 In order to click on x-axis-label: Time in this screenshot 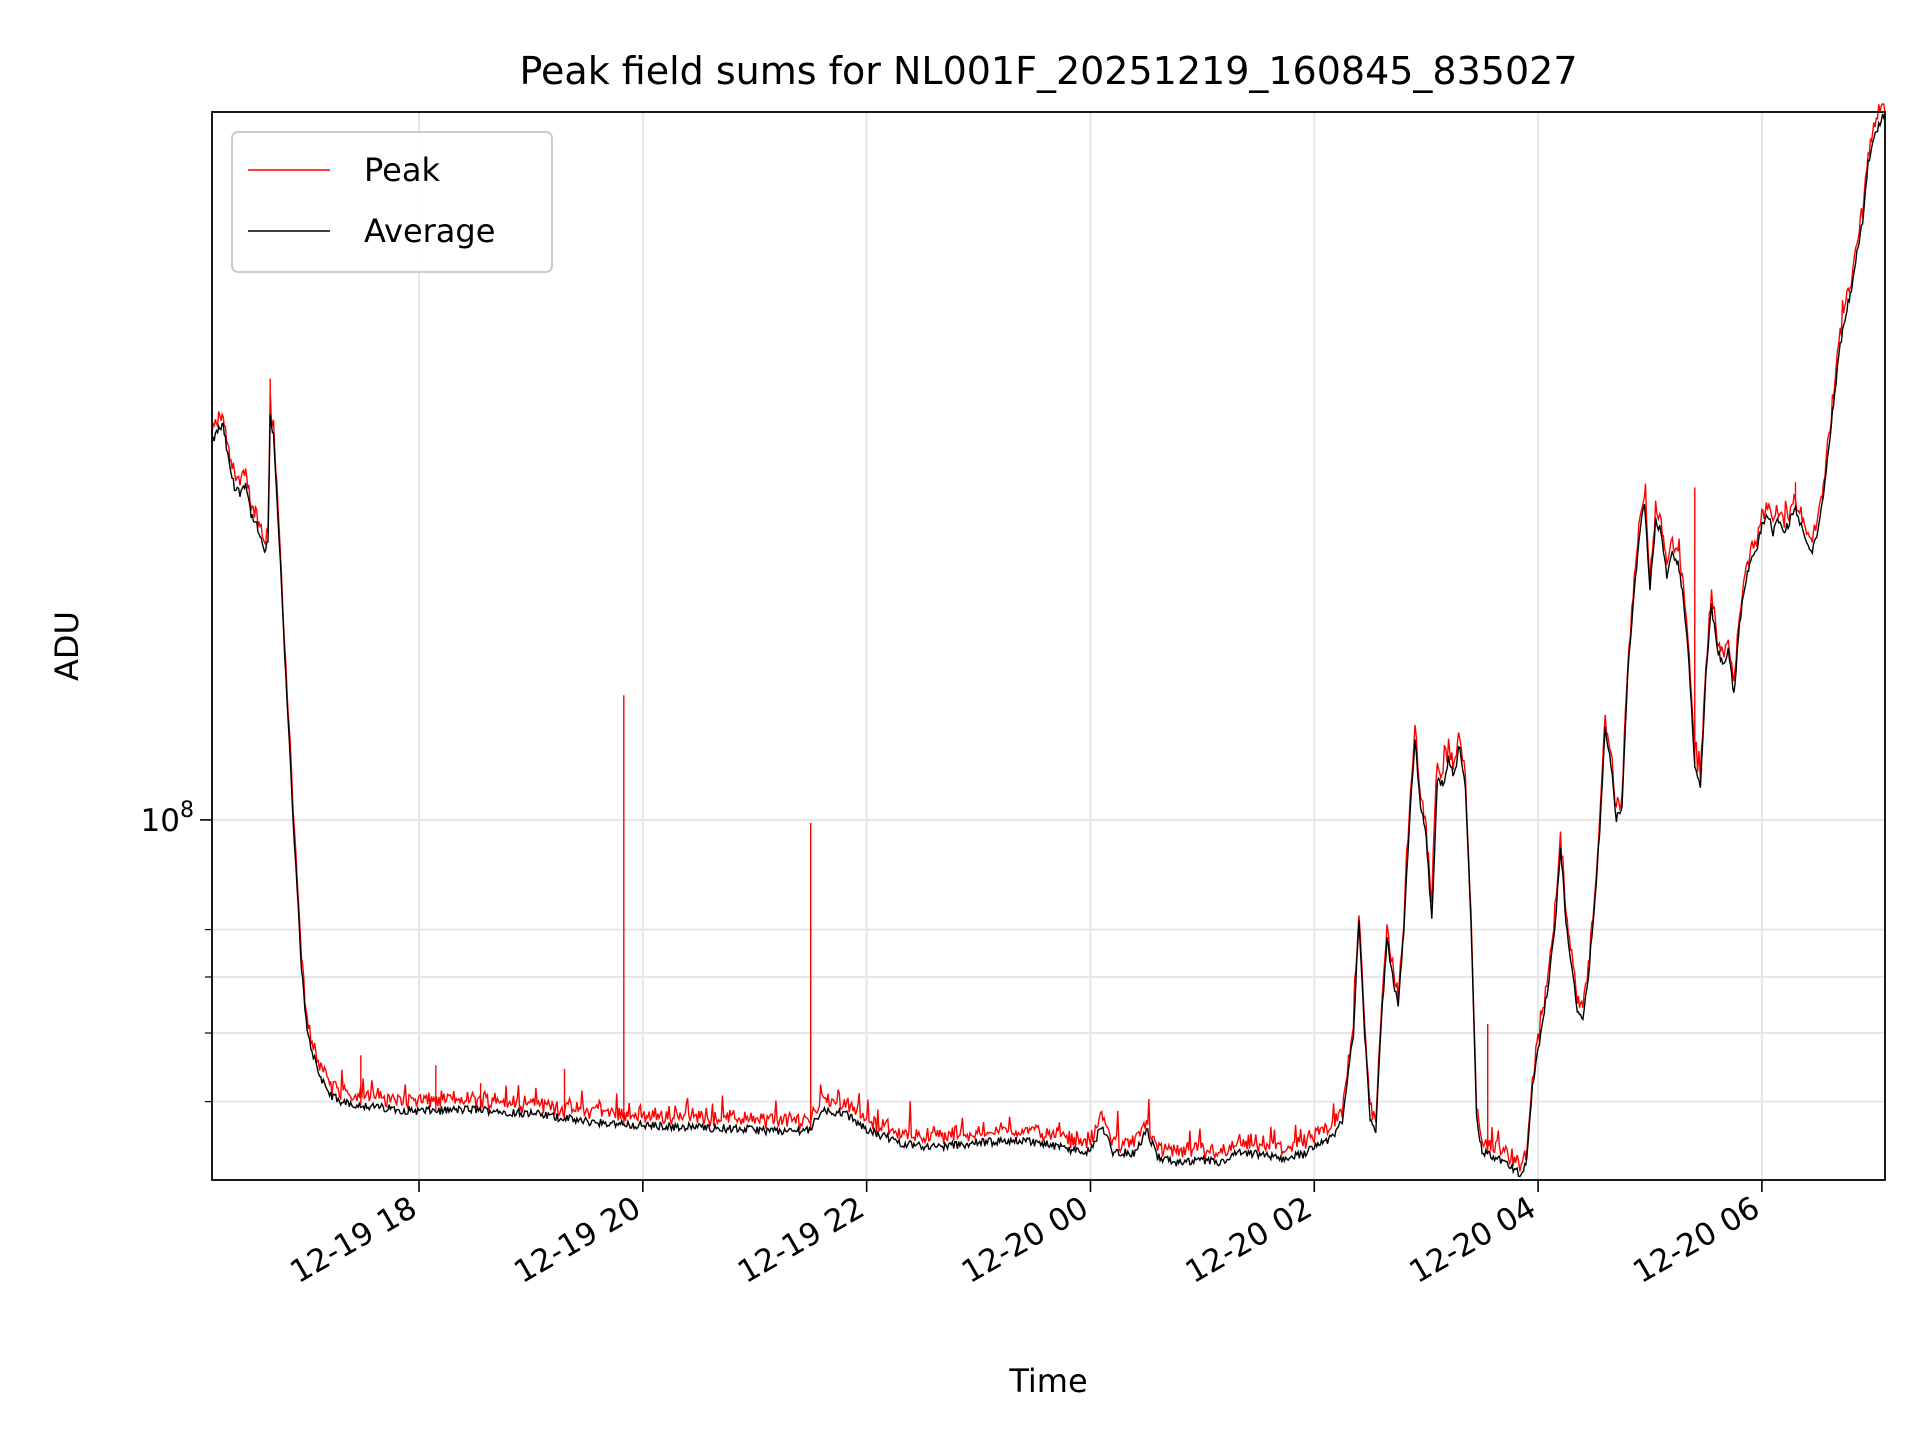, I will do `click(1047, 1381)`.